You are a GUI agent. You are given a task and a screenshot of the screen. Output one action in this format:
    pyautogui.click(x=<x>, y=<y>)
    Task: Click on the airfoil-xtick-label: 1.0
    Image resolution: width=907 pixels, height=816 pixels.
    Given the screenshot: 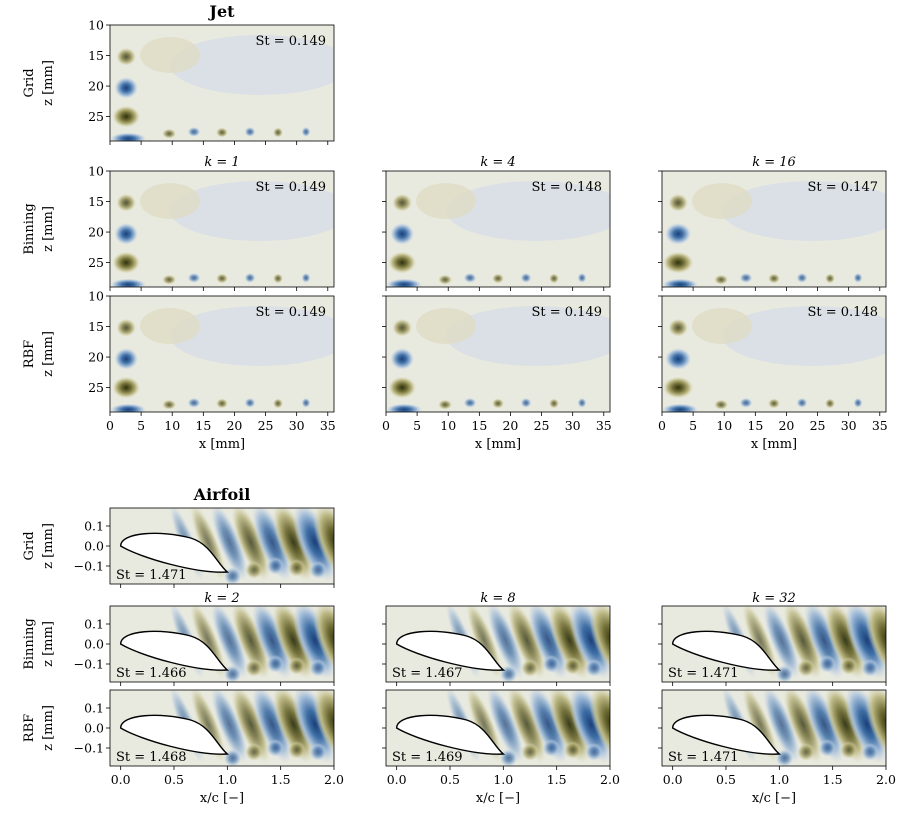 What is the action you would take?
    pyautogui.click(x=503, y=779)
    